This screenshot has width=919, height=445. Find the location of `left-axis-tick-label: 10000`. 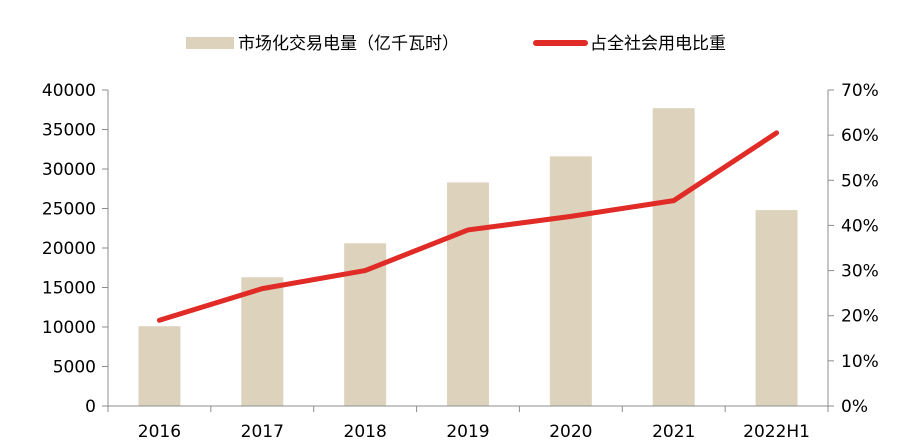

left-axis-tick-label: 10000 is located at coordinates (69, 328).